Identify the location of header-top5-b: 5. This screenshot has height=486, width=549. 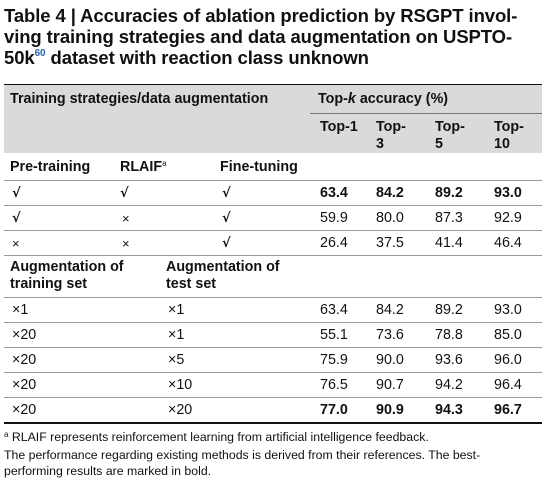
(439, 144).